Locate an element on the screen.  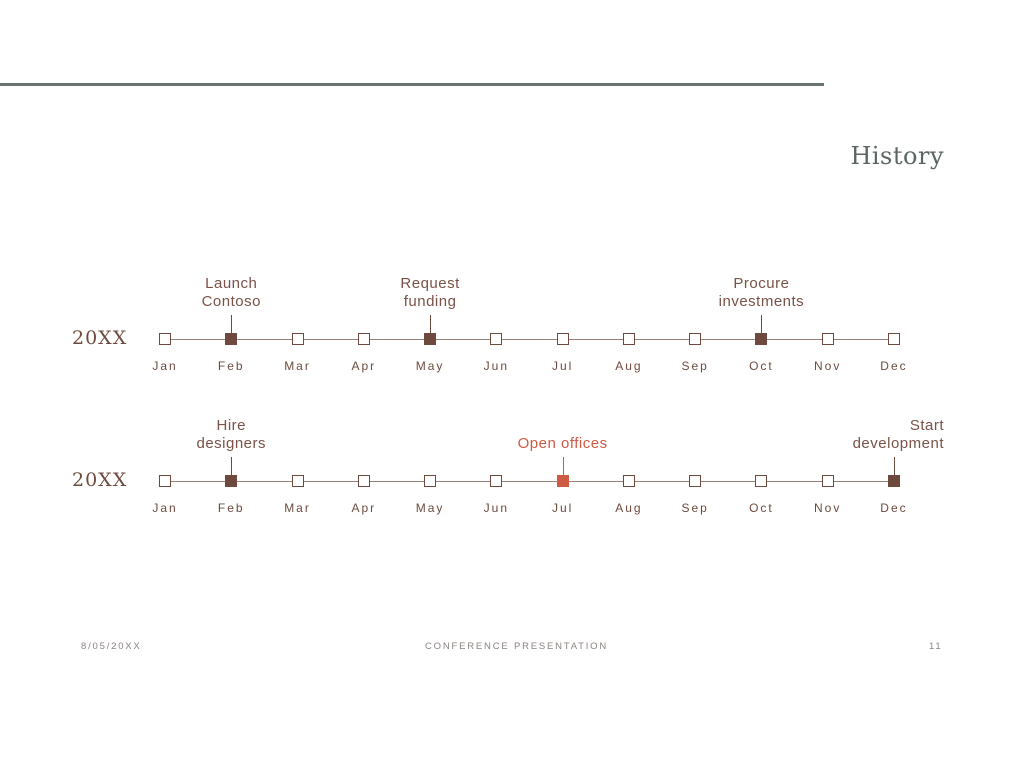
header-rule is located at coordinates (412, 84).